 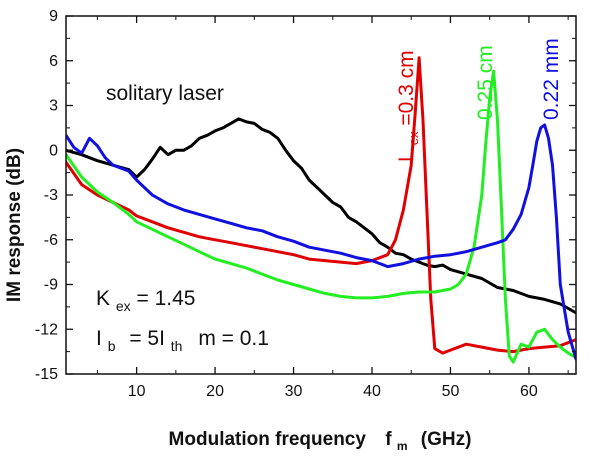 What do you see at coordinates (406, 156) in the screenshot?
I see `lex-prefix: L` at bounding box center [406, 156].